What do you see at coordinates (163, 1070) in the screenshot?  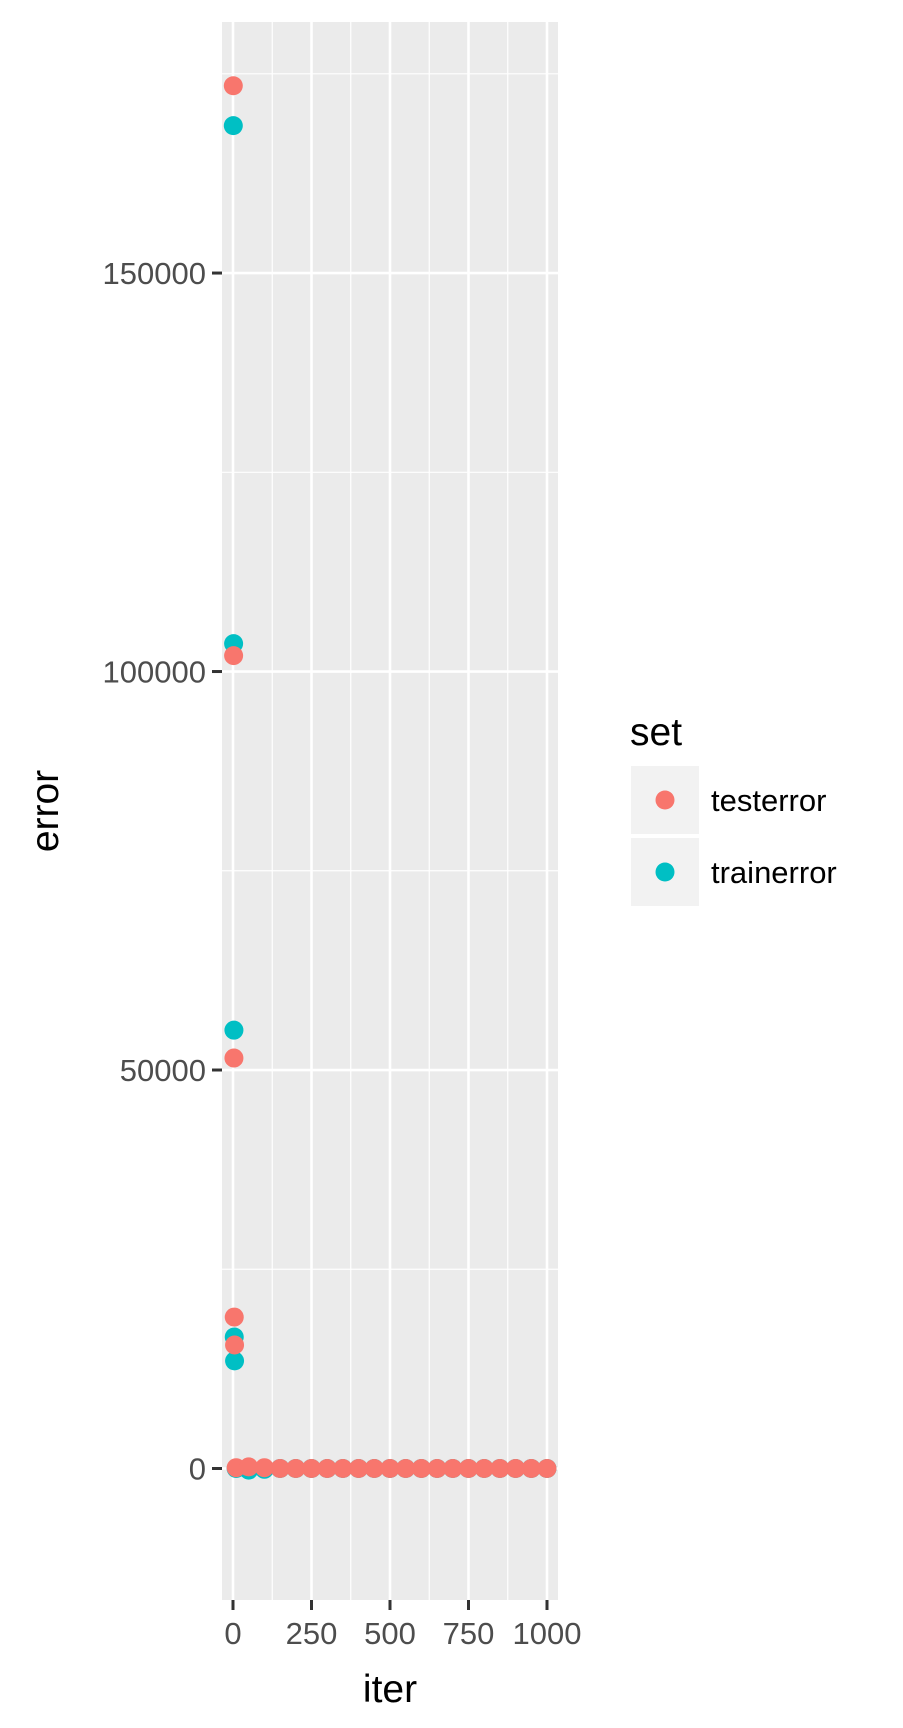 I see `y-tick-label: 50000` at bounding box center [163, 1070].